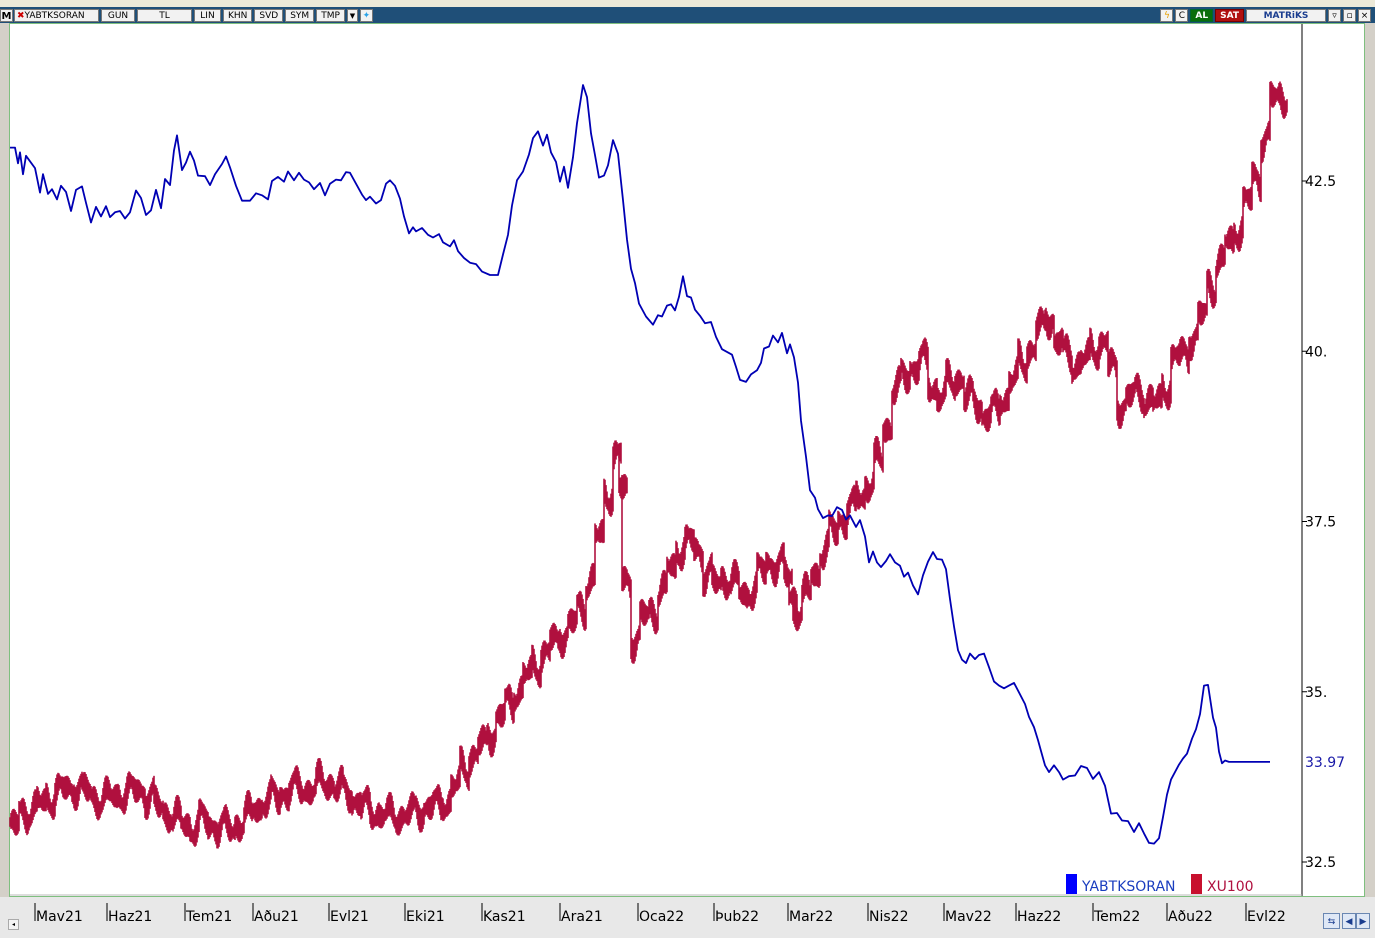 The height and width of the screenshot is (938, 1375). Describe the element at coordinates (366, 15) in the screenshot. I see `twitter-bird-icon: ✦` at that location.